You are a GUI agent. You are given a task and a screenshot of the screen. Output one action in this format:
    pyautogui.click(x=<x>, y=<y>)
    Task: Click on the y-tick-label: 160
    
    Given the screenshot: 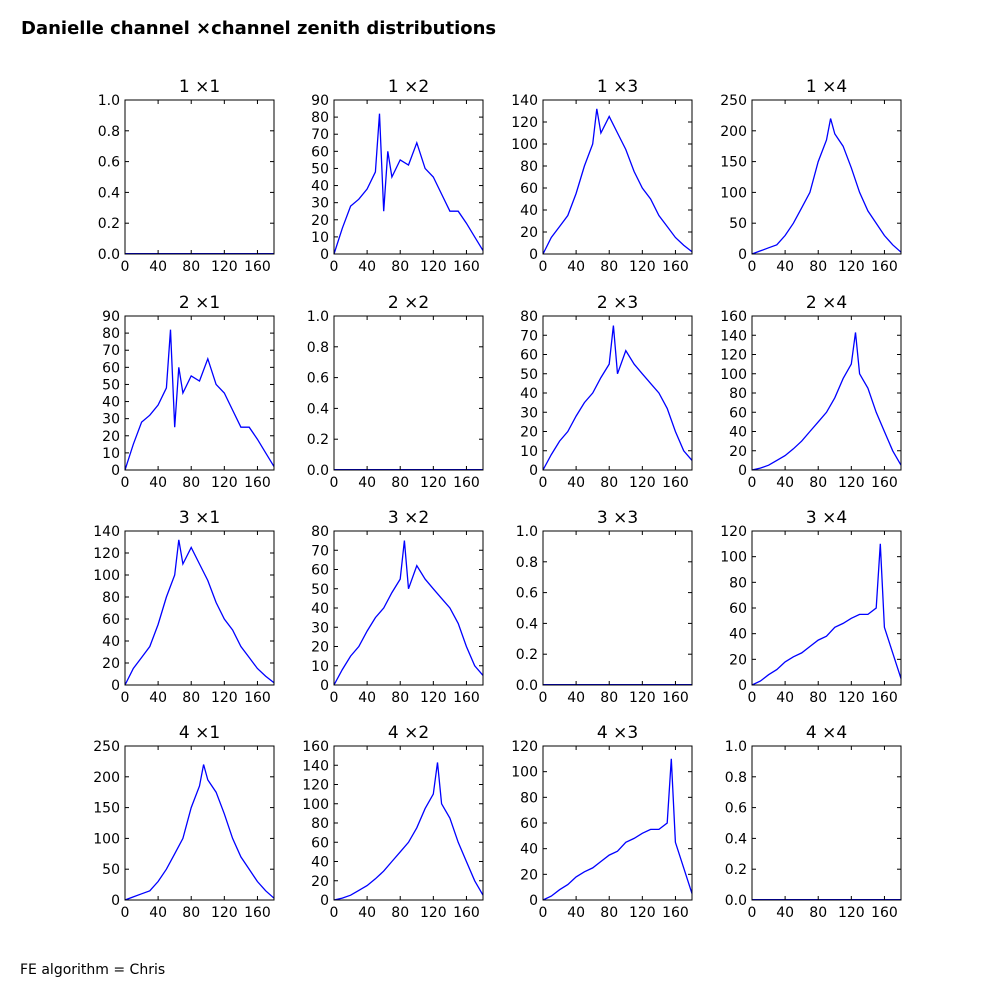 What is the action you would take?
    pyautogui.click(x=315, y=747)
    